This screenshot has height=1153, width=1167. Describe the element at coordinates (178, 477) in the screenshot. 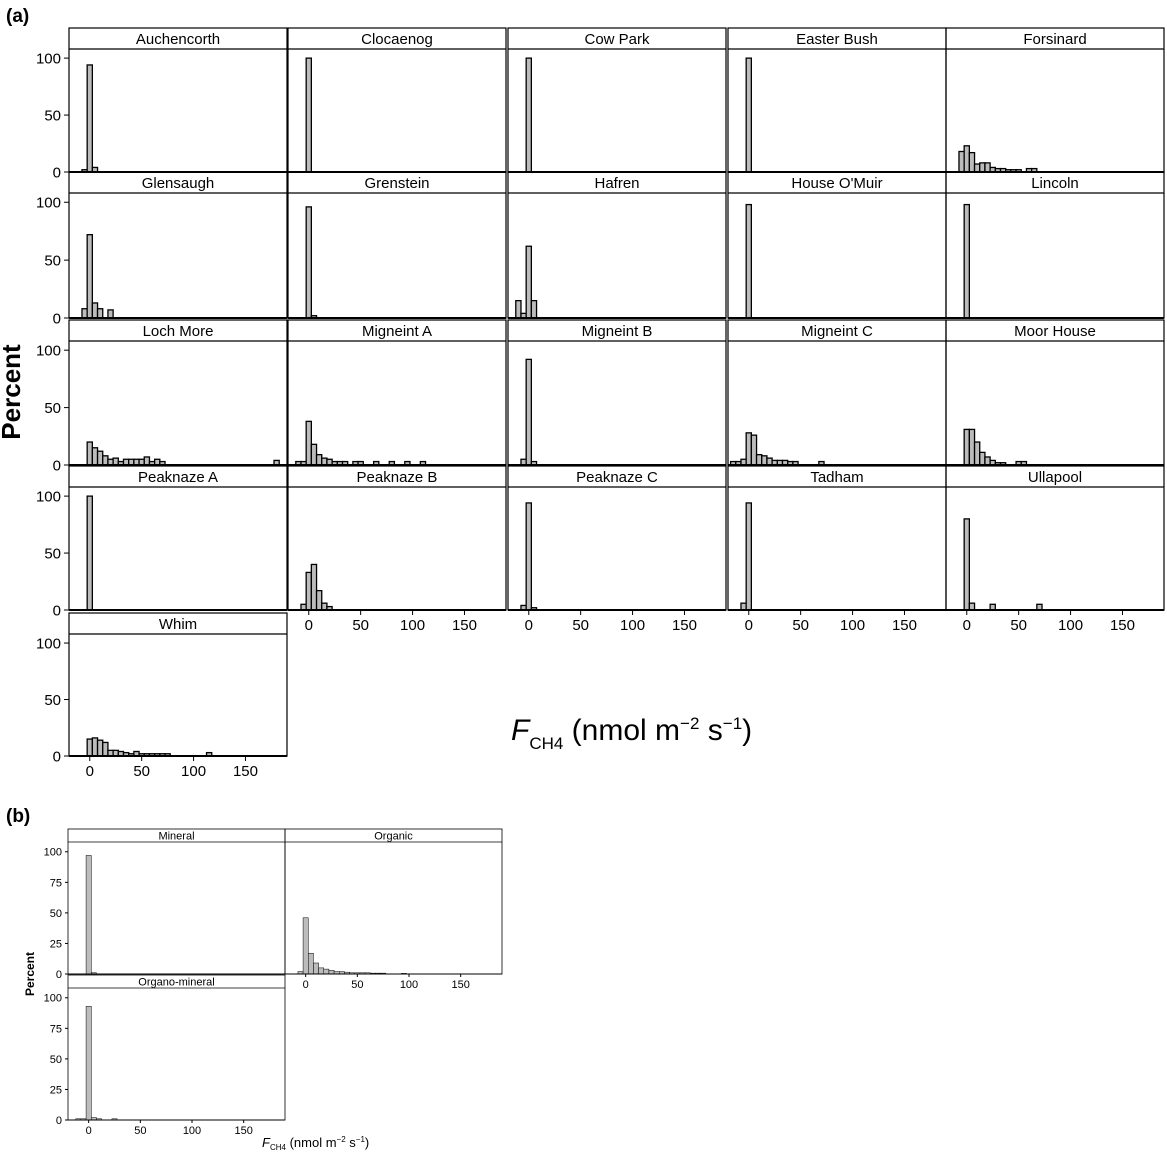

I see `facet-title: Peaknaze A` at that location.